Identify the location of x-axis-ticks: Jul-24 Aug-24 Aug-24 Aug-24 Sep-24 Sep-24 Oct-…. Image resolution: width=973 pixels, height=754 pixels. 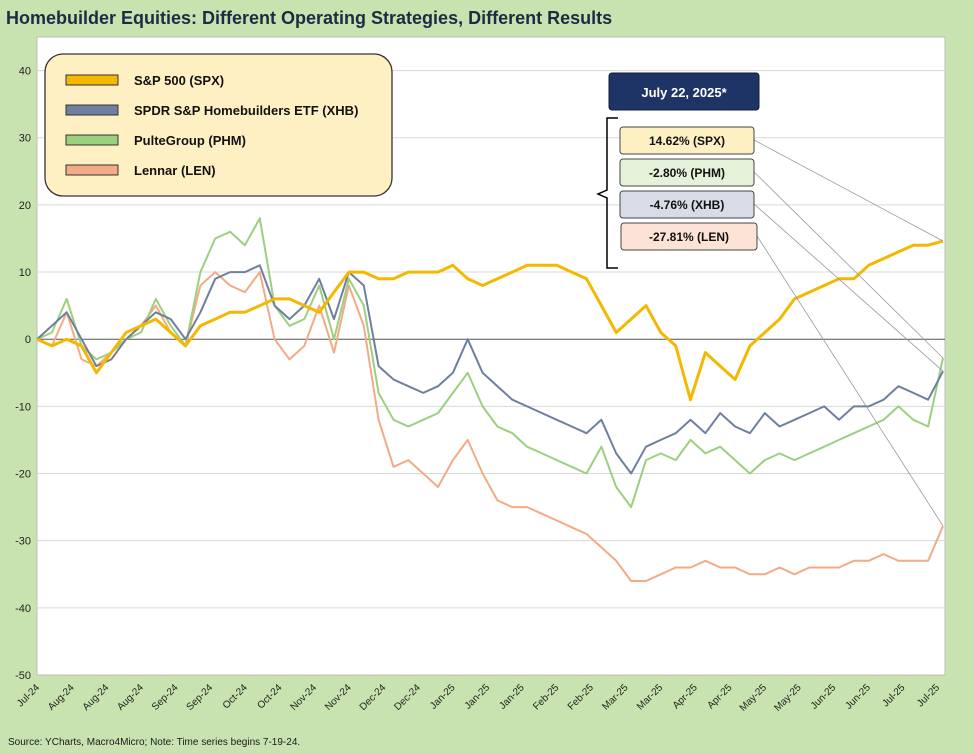
(478, 698).